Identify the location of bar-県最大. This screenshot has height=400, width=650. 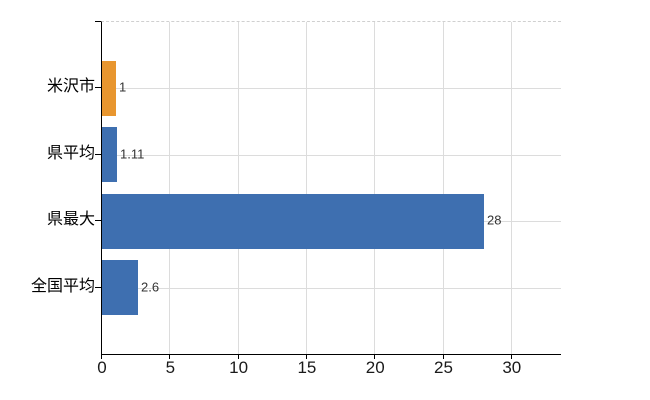
(293, 221).